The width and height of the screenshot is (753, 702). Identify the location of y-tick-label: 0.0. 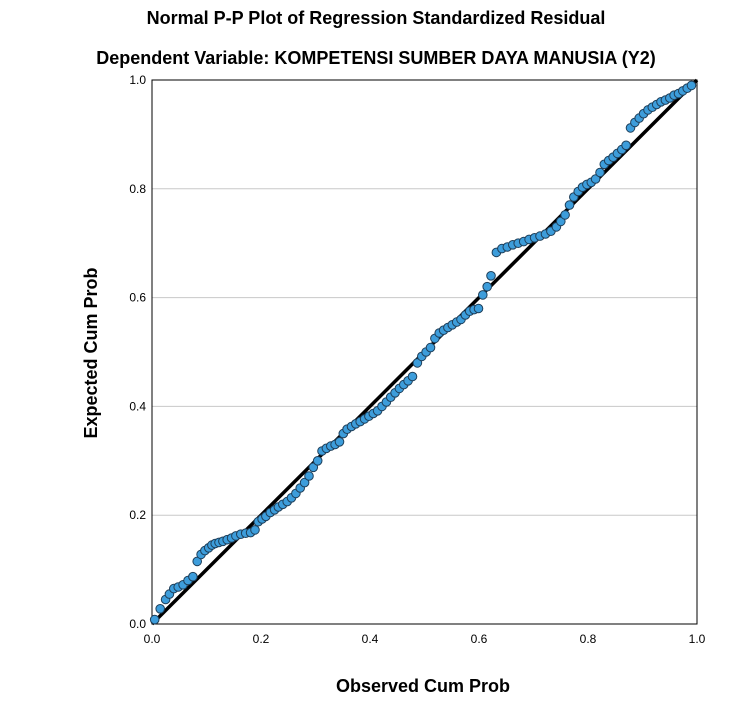
(137, 624).